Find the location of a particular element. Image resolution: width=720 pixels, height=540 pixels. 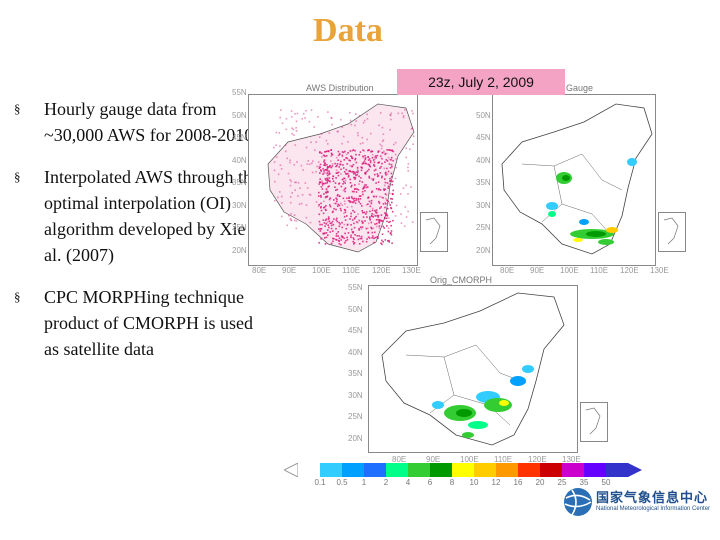

lon-tick-label: 80E is located at coordinates (259, 270).